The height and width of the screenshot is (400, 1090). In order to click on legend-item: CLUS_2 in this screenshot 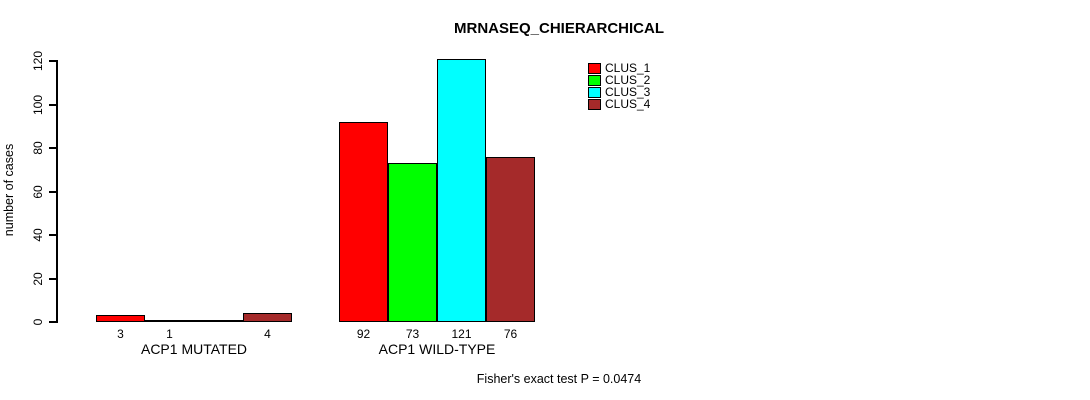, I will do `click(619, 80)`.